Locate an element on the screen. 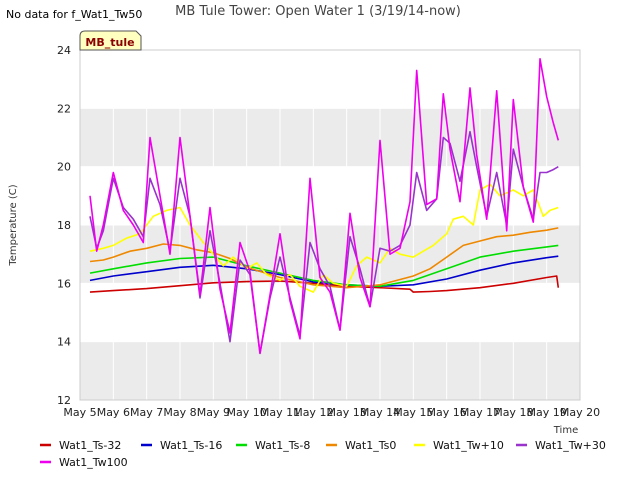  x-tick-label: May 5 is located at coordinates (79, 412).